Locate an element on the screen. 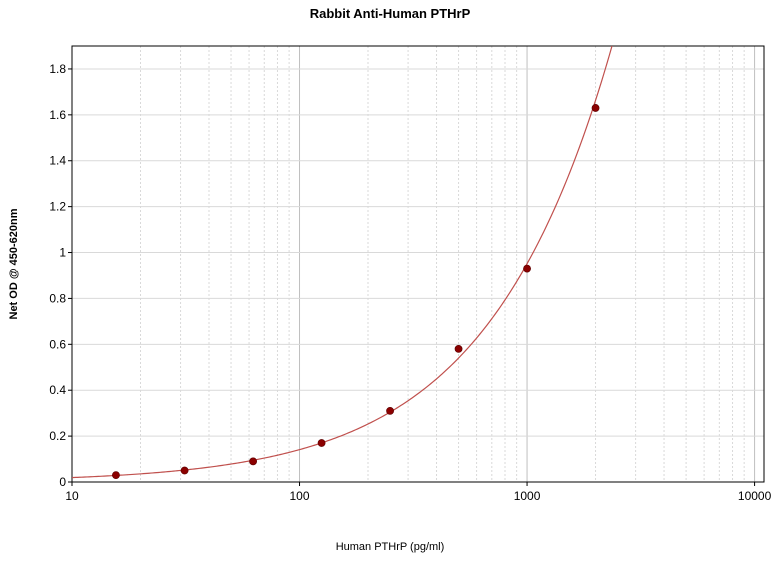 The width and height of the screenshot is (780, 567). y-tick-label: 0 is located at coordinates (62, 482).